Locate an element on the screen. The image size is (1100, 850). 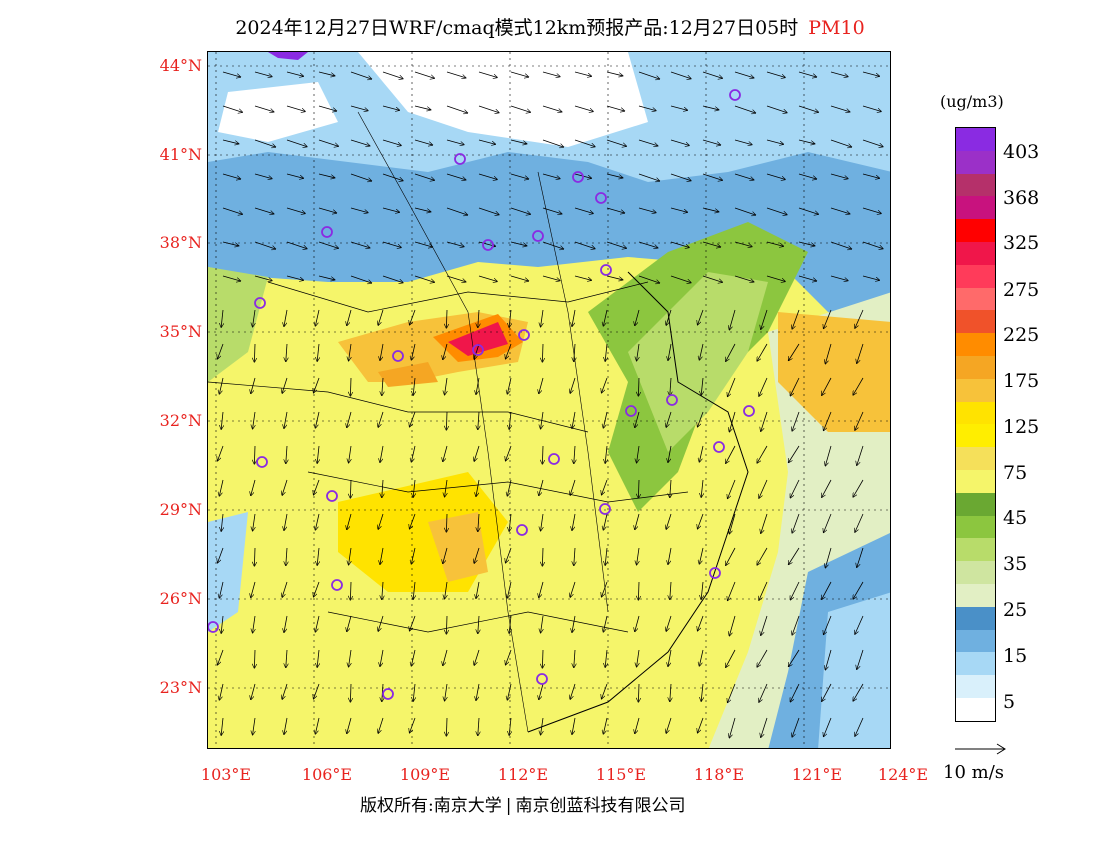
legend-tick: 225 is located at coordinates (1021, 335).